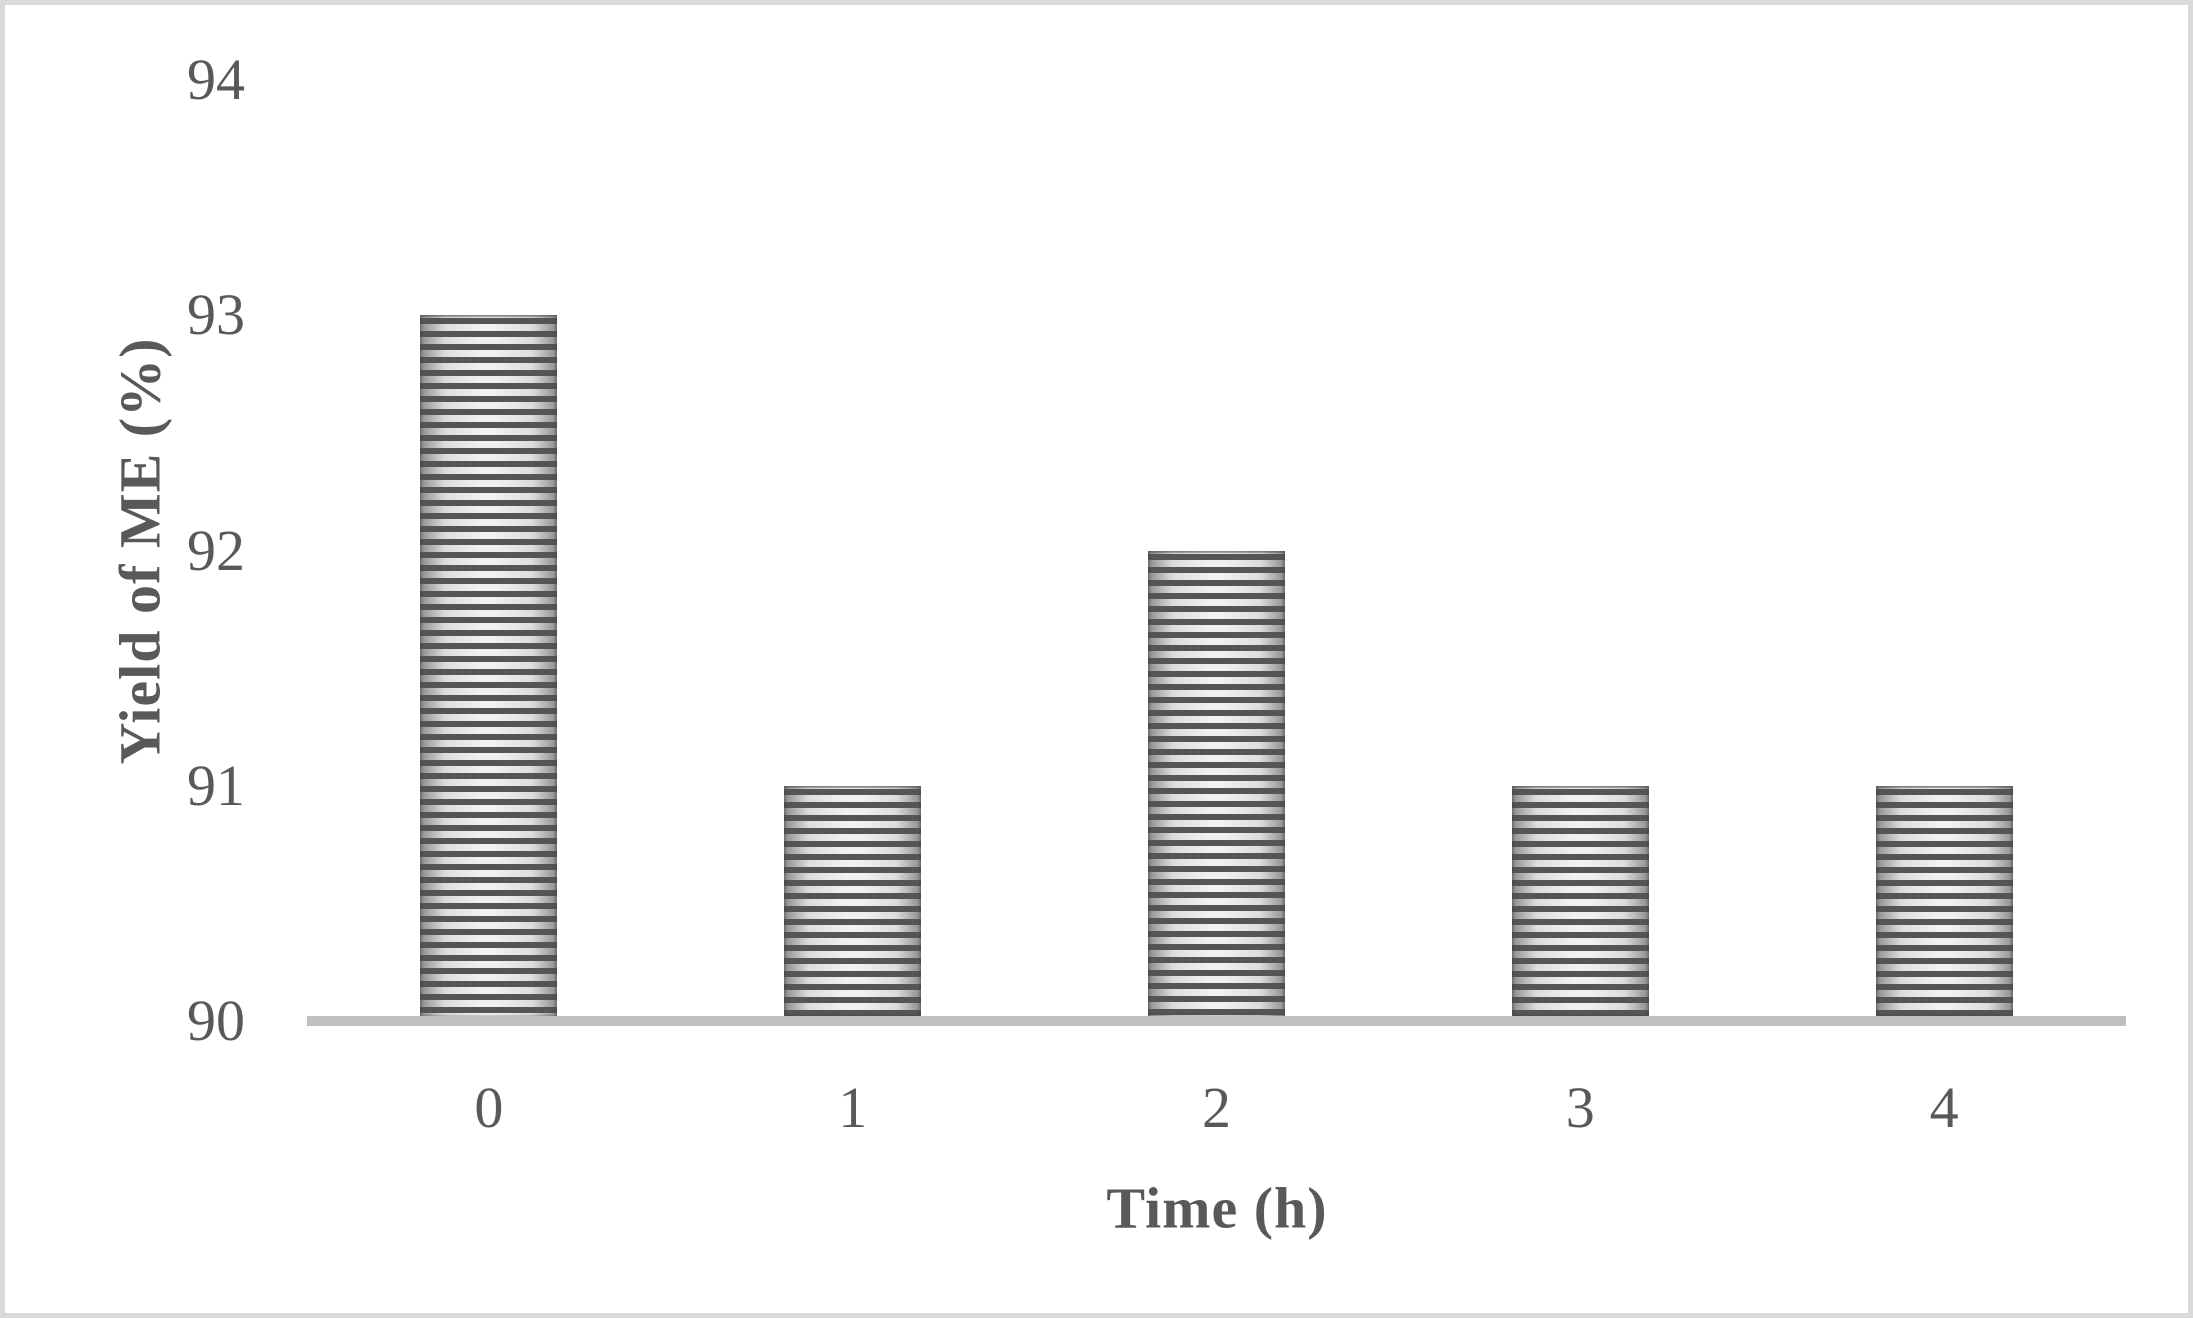  What do you see at coordinates (1216, 1021) in the screenshot?
I see `x-axis-line` at bounding box center [1216, 1021].